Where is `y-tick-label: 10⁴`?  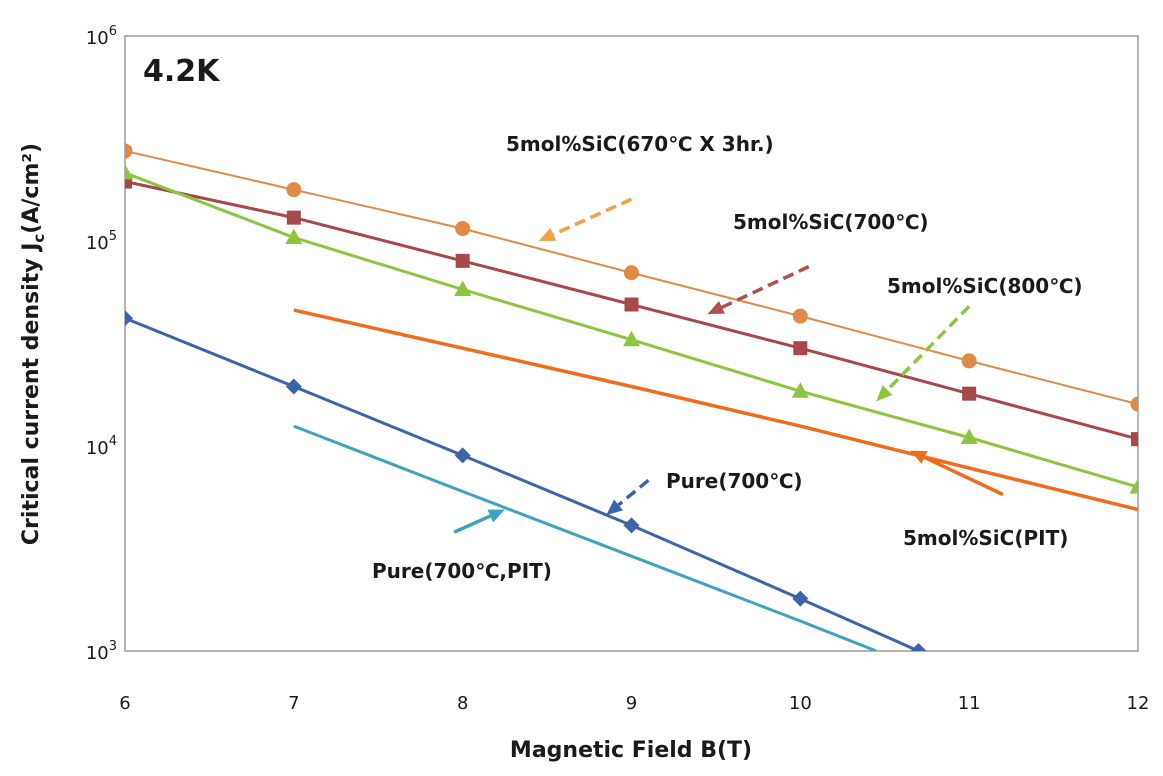 y-tick-label: 10⁴ is located at coordinates (101, 446).